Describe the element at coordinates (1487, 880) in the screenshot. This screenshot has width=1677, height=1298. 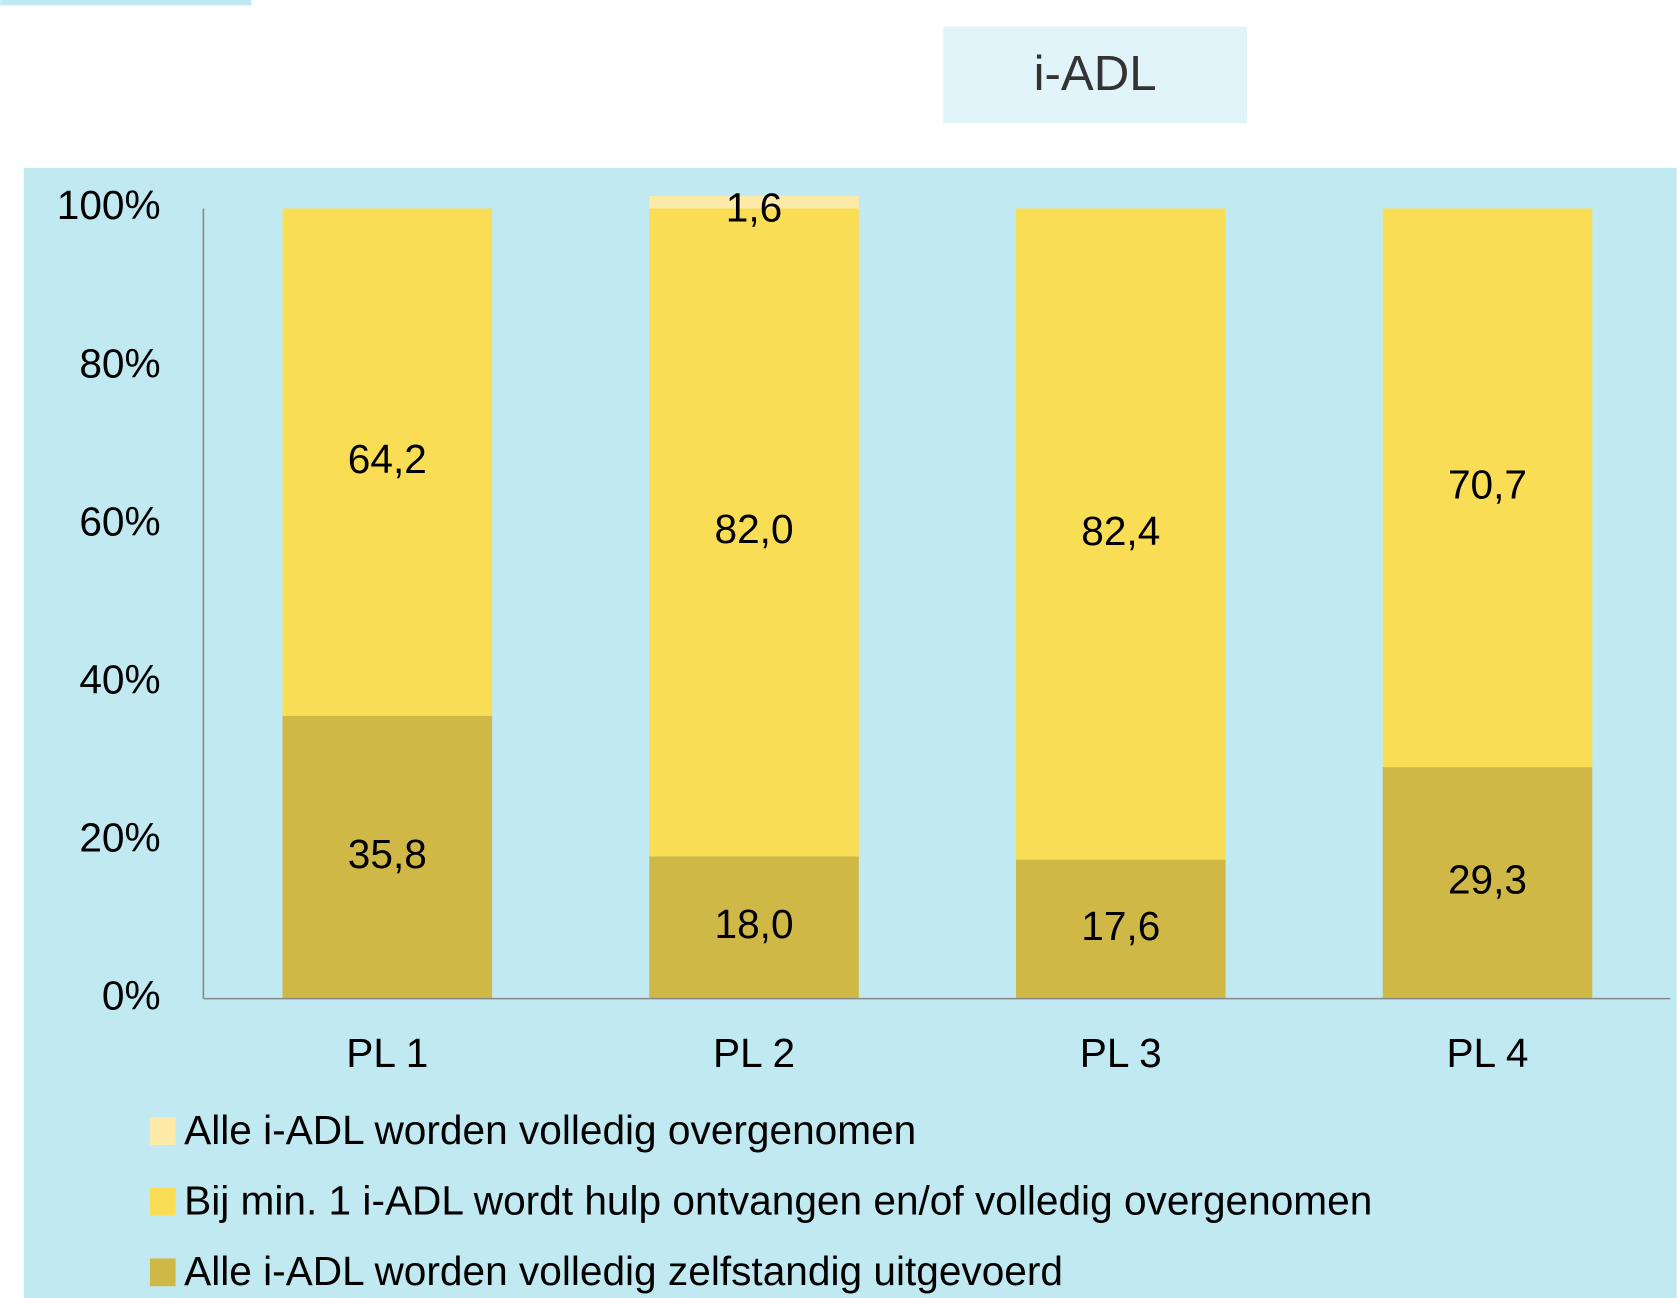
I see `data-label: 29,3` at that location.